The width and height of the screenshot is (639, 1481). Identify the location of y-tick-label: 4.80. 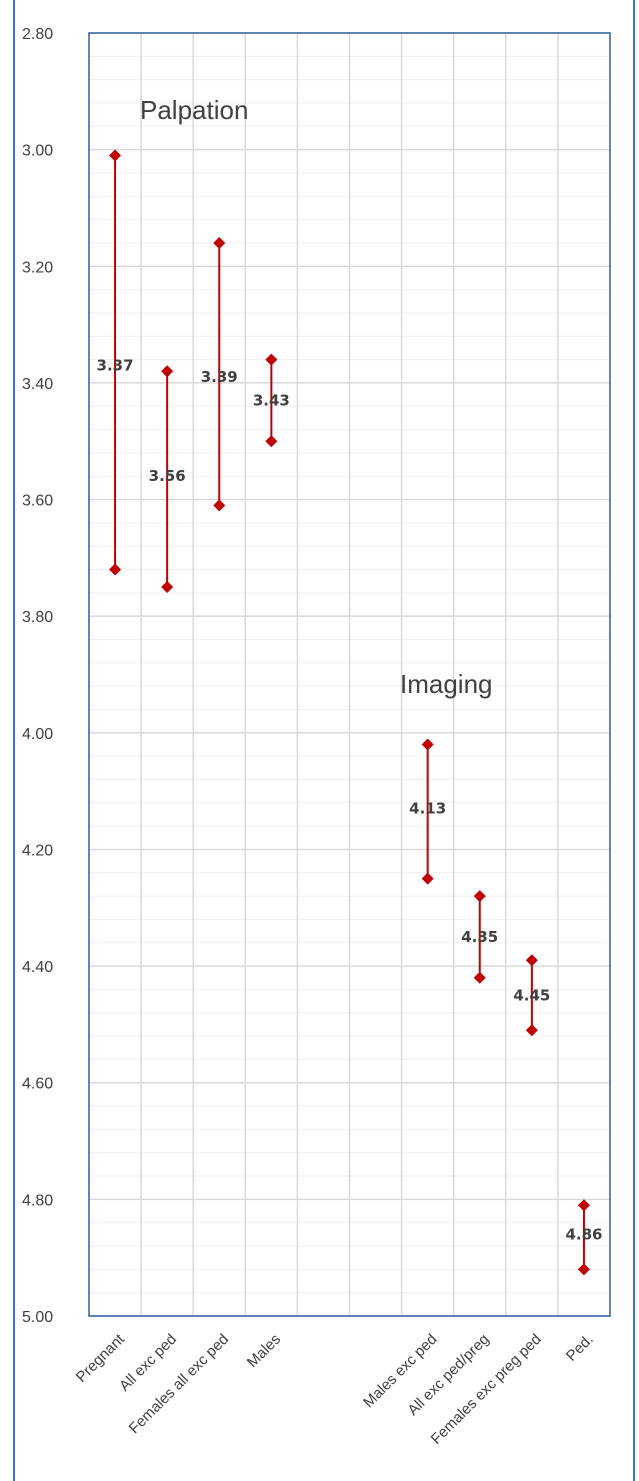
(37, 1200).